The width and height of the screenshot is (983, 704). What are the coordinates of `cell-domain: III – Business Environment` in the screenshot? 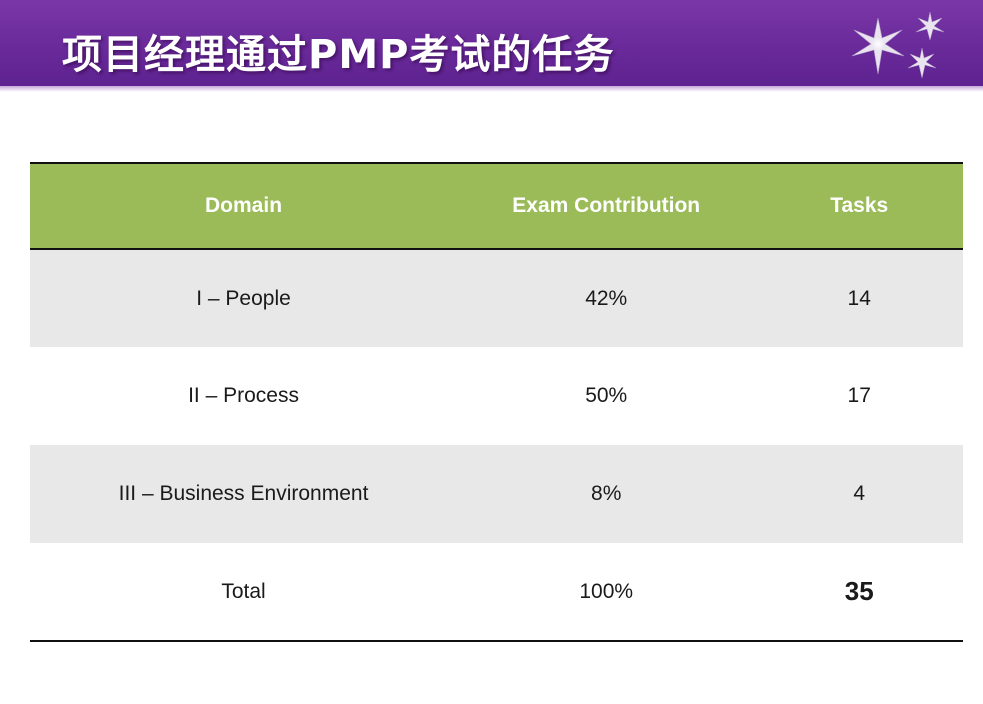 It's located at (243, 493).